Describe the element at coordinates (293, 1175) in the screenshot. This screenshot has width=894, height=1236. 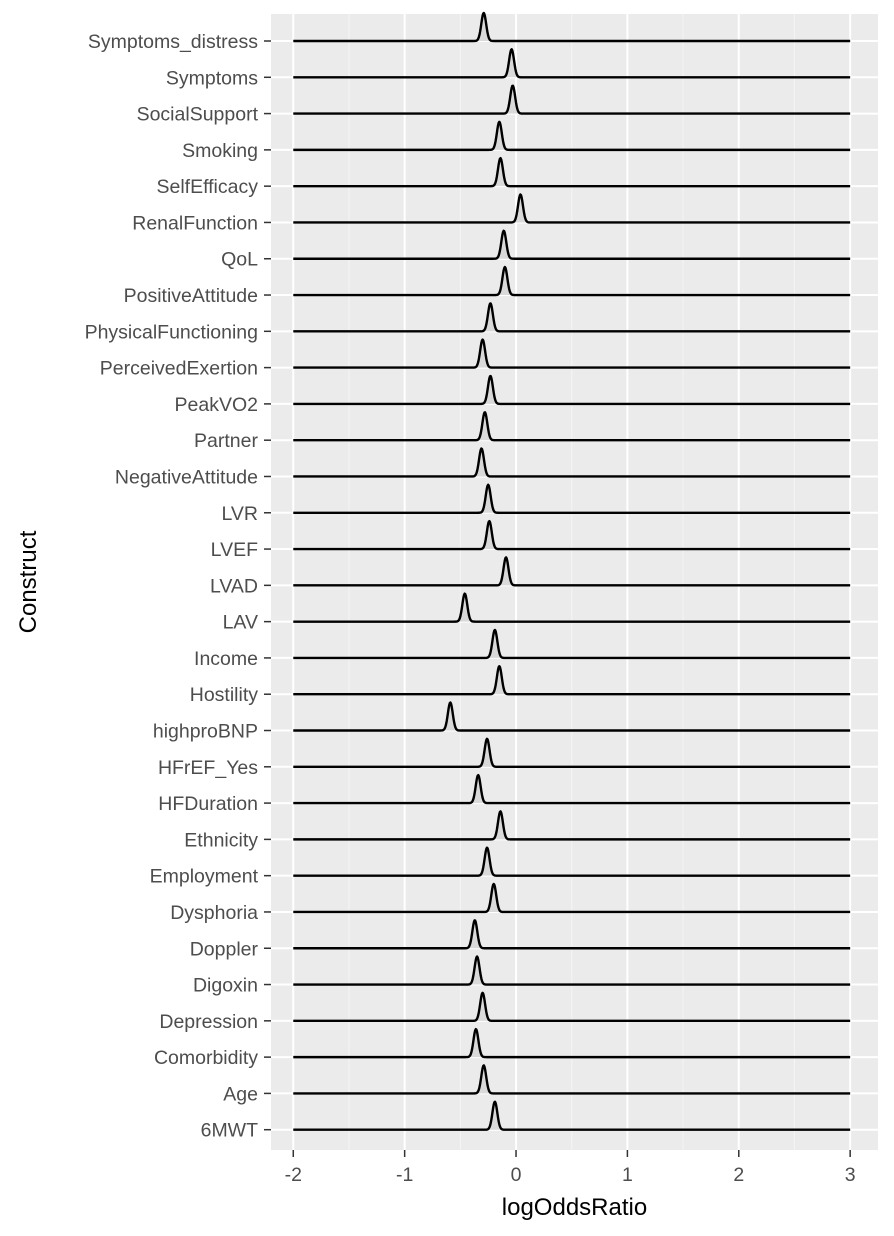
I see `x-tick-label: -2` at that location.